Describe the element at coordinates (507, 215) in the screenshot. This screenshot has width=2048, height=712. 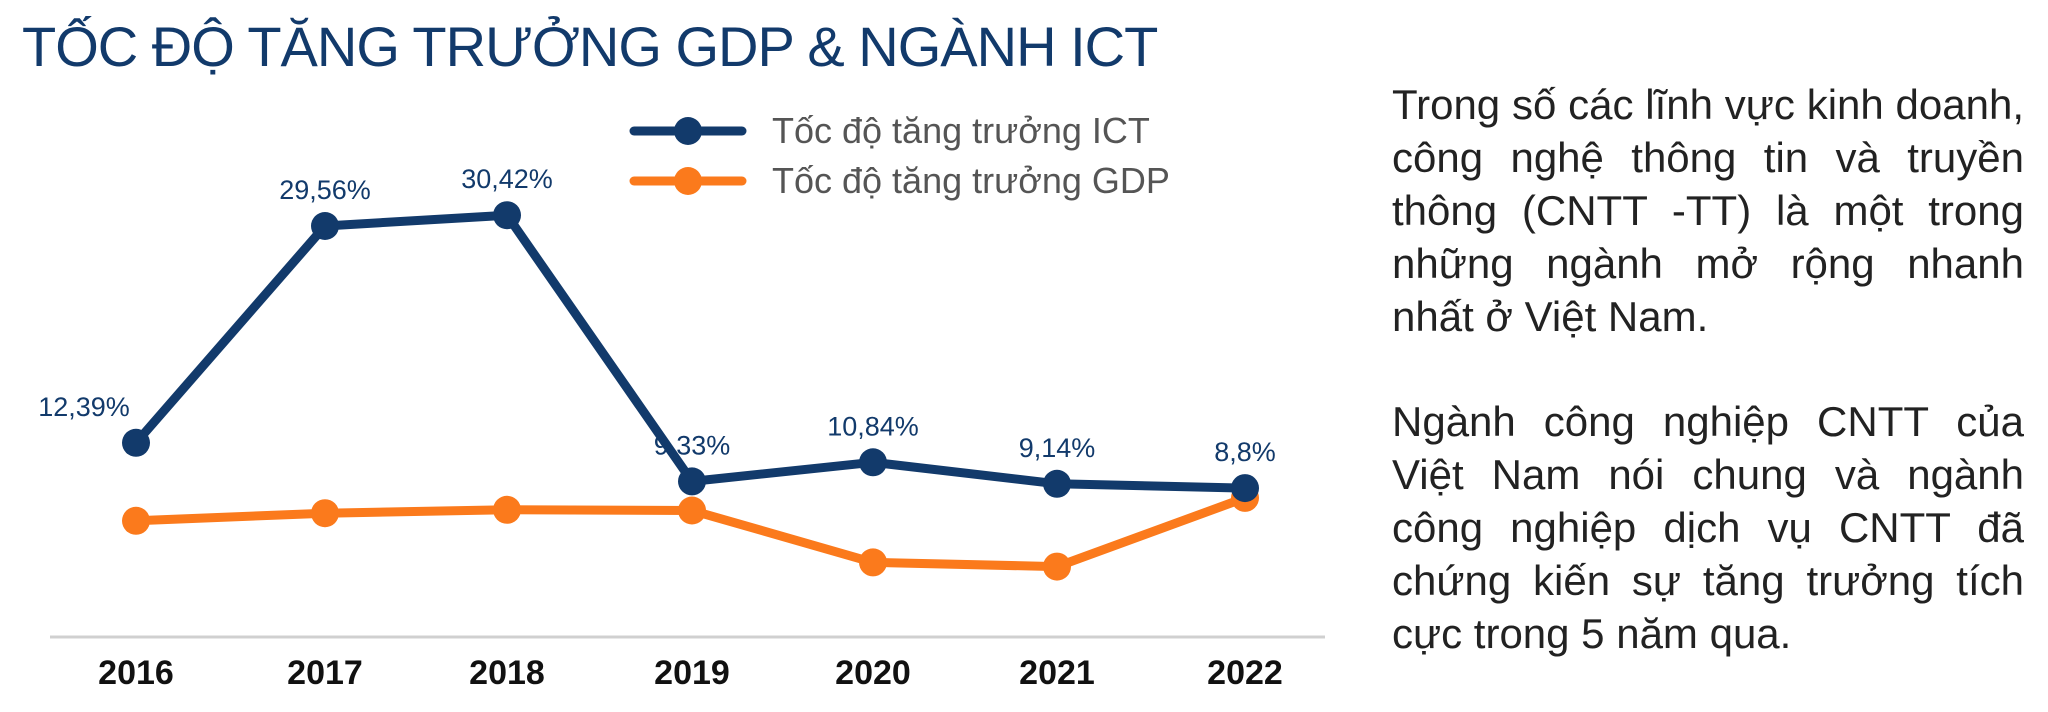
I see `ict-point-2018` at that location.